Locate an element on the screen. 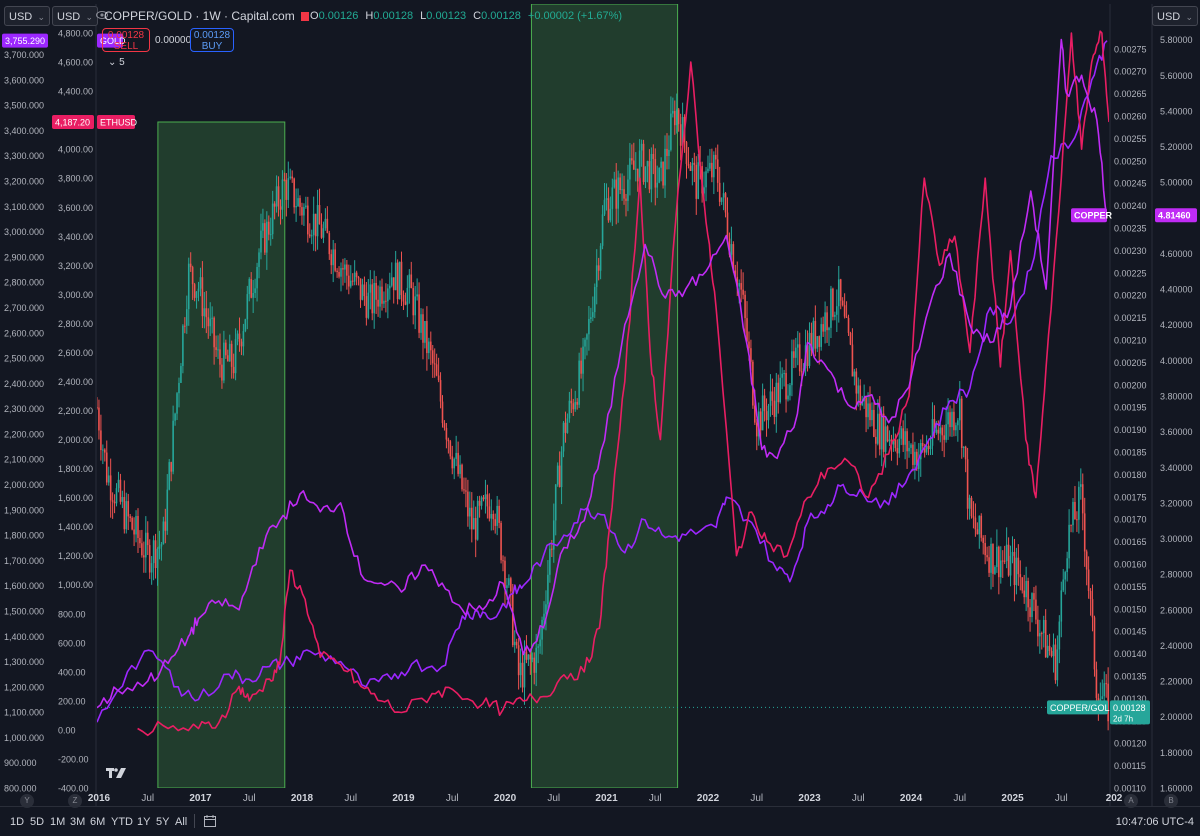 Image resolution: width=1200 pixels, height=836 pixels. gold-tick-label: 1,600.000 is located at coordinates (24, 586).